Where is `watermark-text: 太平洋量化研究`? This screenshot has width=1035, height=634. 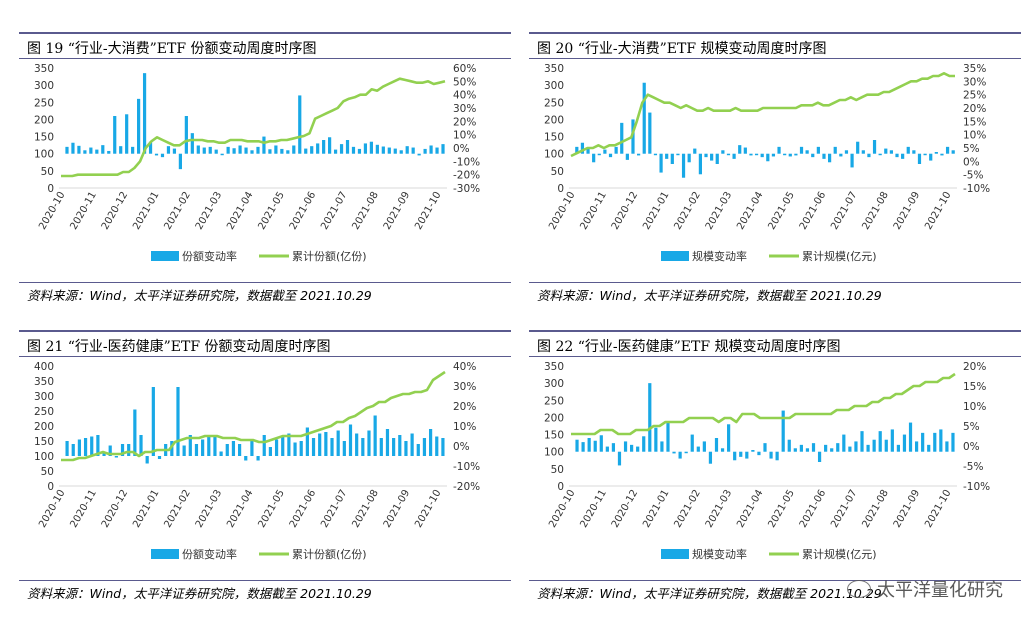 watermark-text: 太平洋量化研究 is located at coordinates (940, 590).